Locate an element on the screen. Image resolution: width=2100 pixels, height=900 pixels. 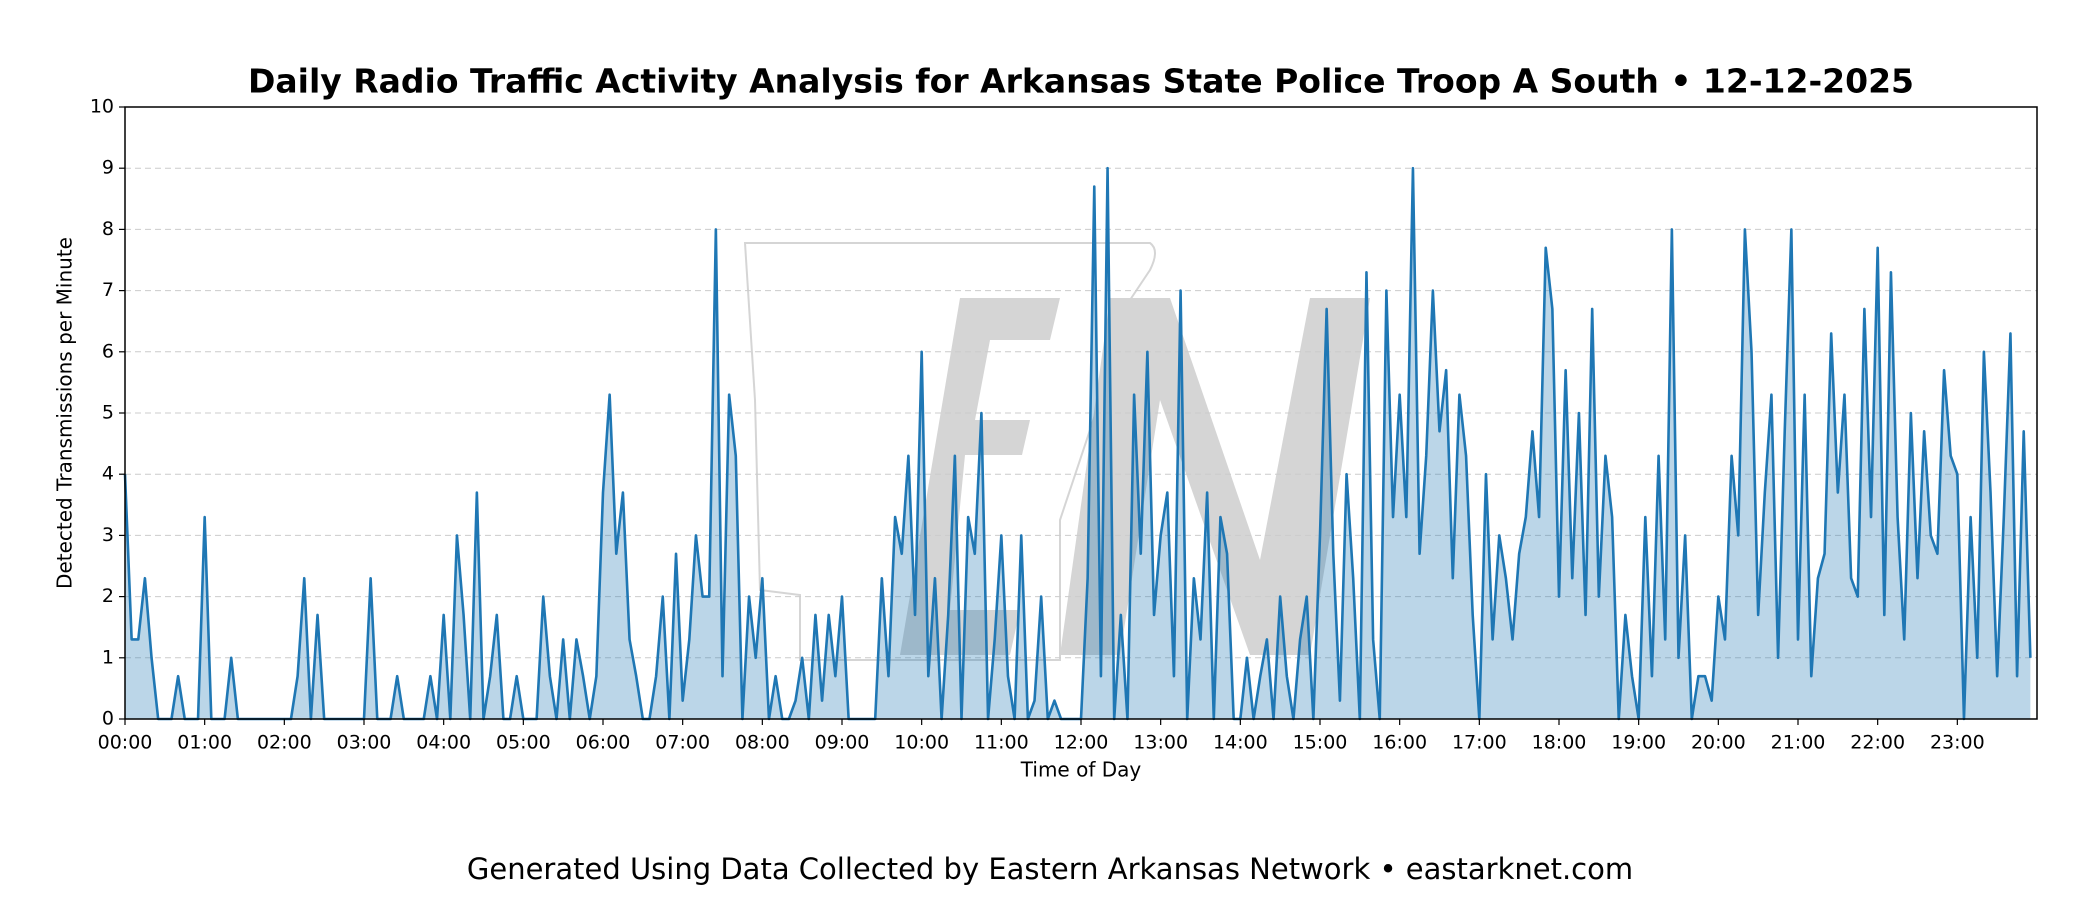
x-tick-label: 03:00 is located at coordinates (364, 743).